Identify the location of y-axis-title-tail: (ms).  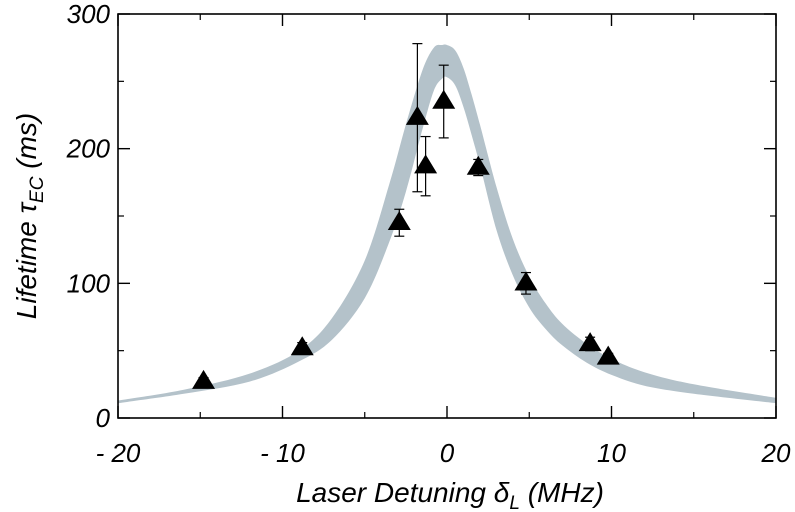
(26, 145).